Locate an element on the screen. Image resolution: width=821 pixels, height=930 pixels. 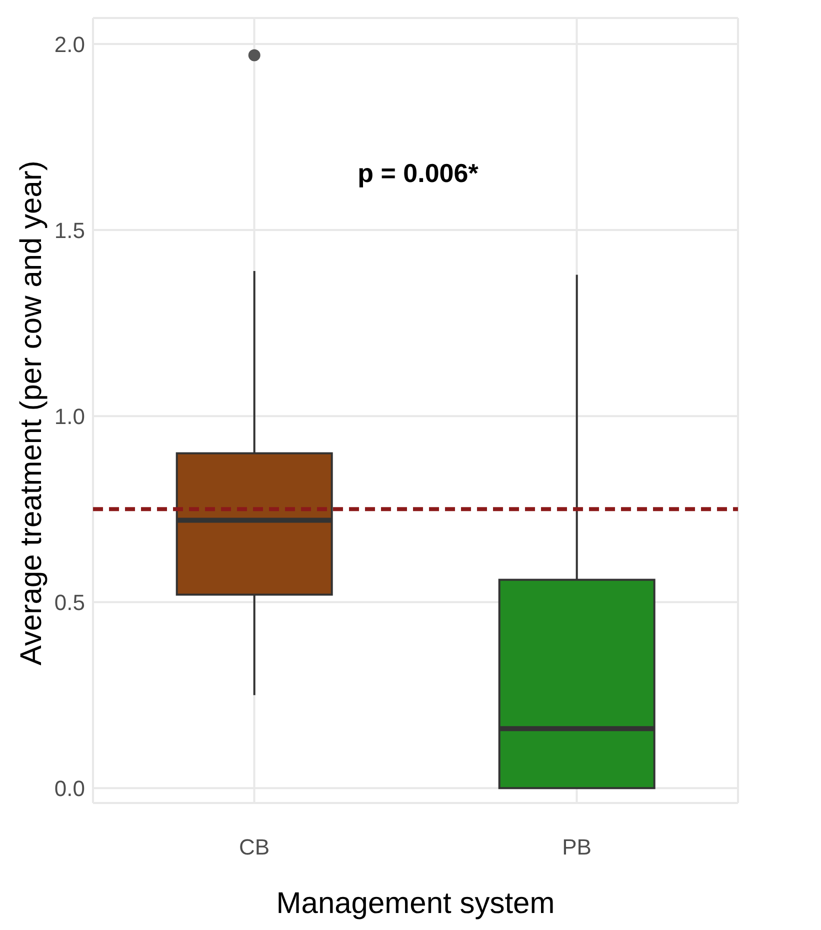
annotation: p = 0.006* is located at coordinates (418, 173).